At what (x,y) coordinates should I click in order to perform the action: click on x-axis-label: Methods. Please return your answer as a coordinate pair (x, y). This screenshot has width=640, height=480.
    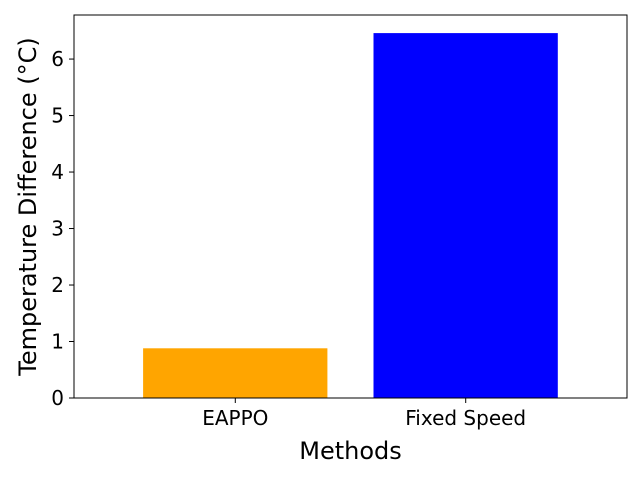
    Looking at the image, I should click on (350, 451).